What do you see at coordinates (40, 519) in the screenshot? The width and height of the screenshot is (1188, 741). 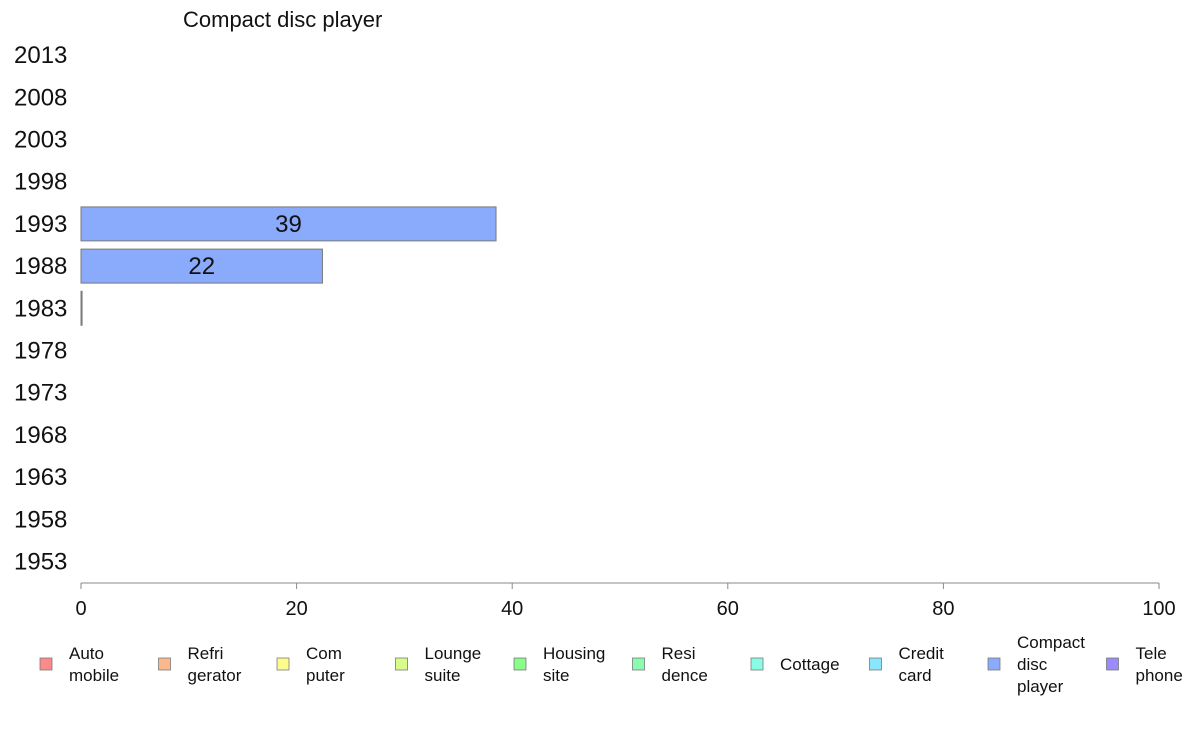 I see `y-tick-label: 1958` at bounding box center [40, 519].